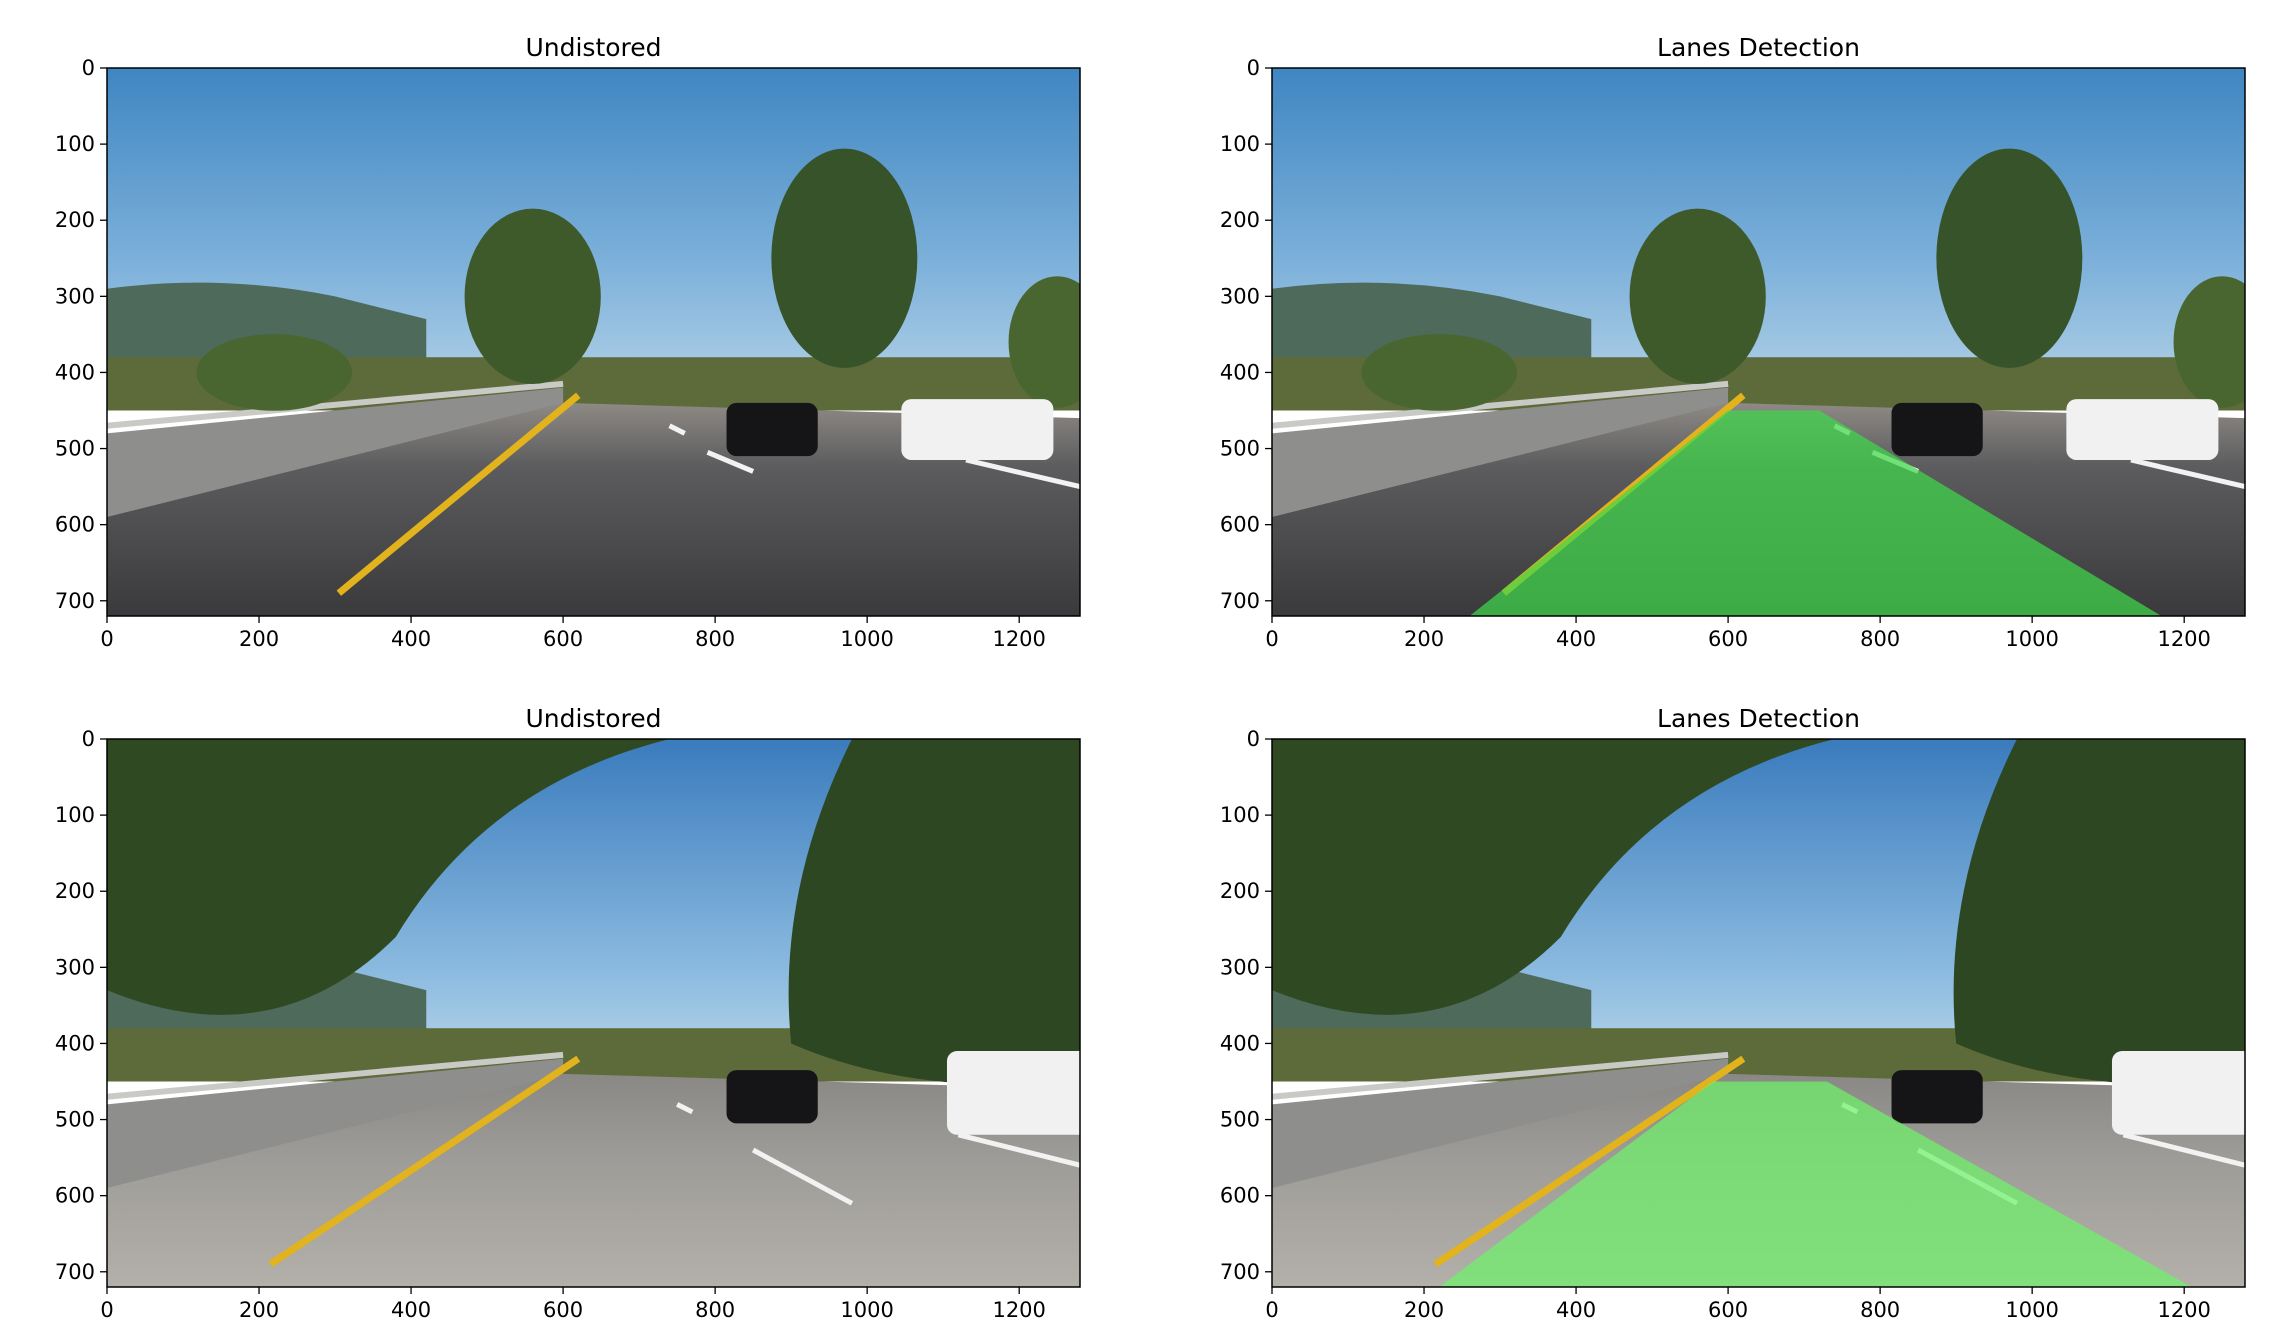 This screenshot has width=2278, height=1338. Describe the element at coordinates (1815, 513) in the screenshot. I see `lane-area-overlay` at that location.